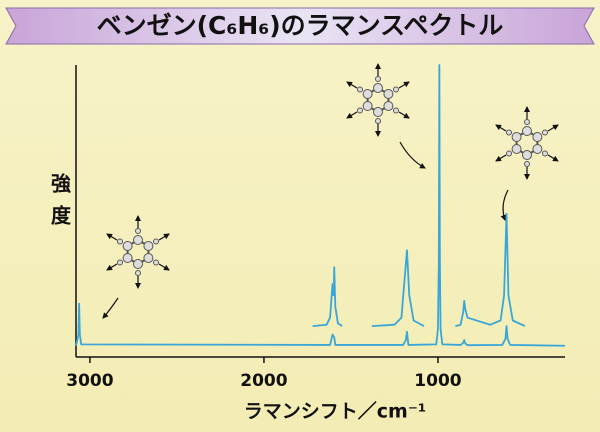 The width and height of the screenshot is (600, 432). I want to click on x-axis-label: ラマンシフト／cm⁻¹, so click(335, 411).